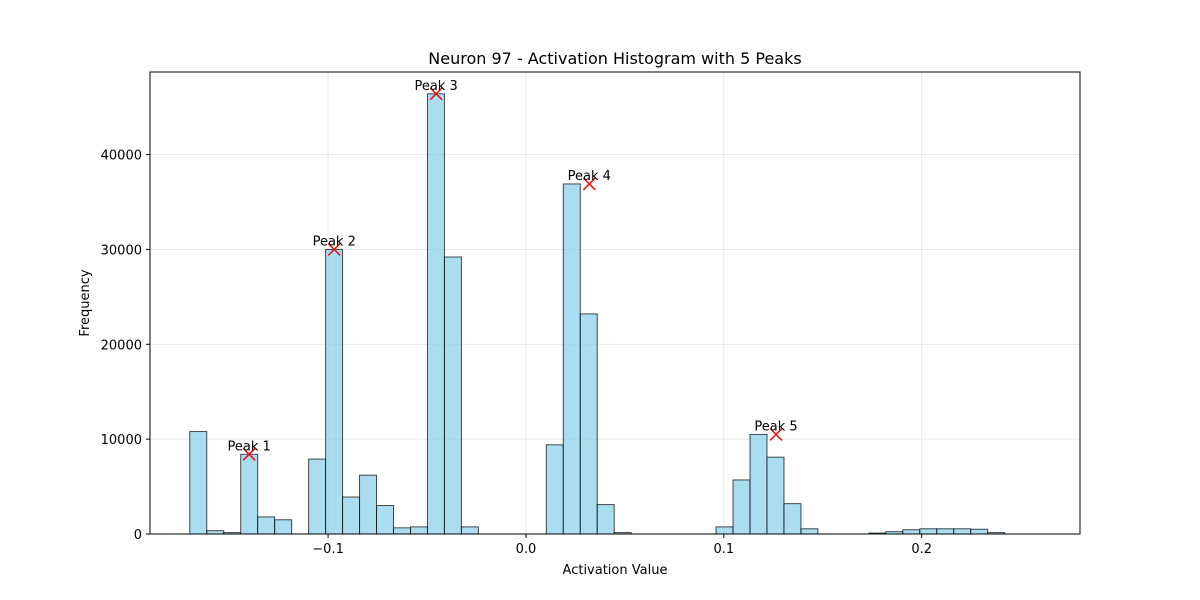  Describe the element at coordinates (328, 549) in the screenshot. I see `x-tick-label: −0.1` at that location.